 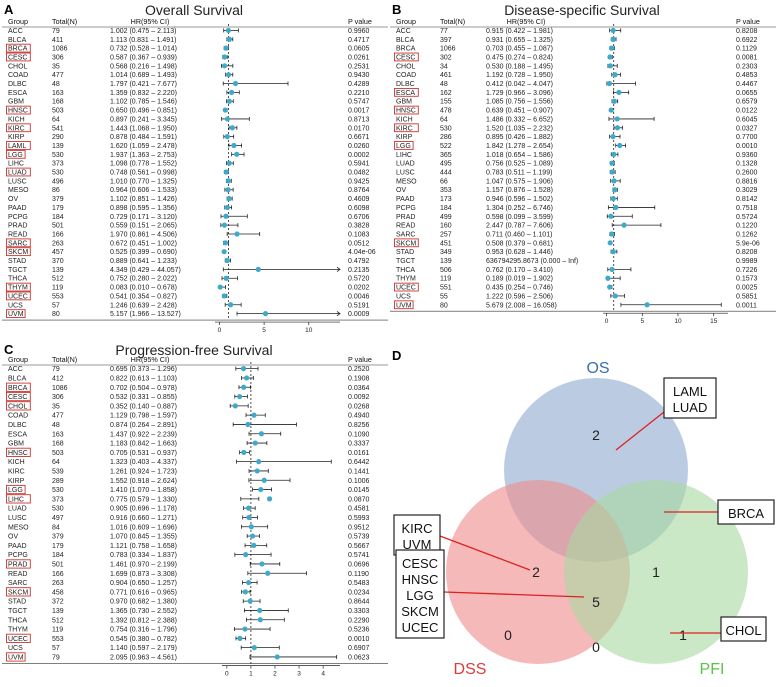 What do you see at coordinates (58, 199) in the screenshot?
I see `total-n: 379` at bounding box center [58, 199].